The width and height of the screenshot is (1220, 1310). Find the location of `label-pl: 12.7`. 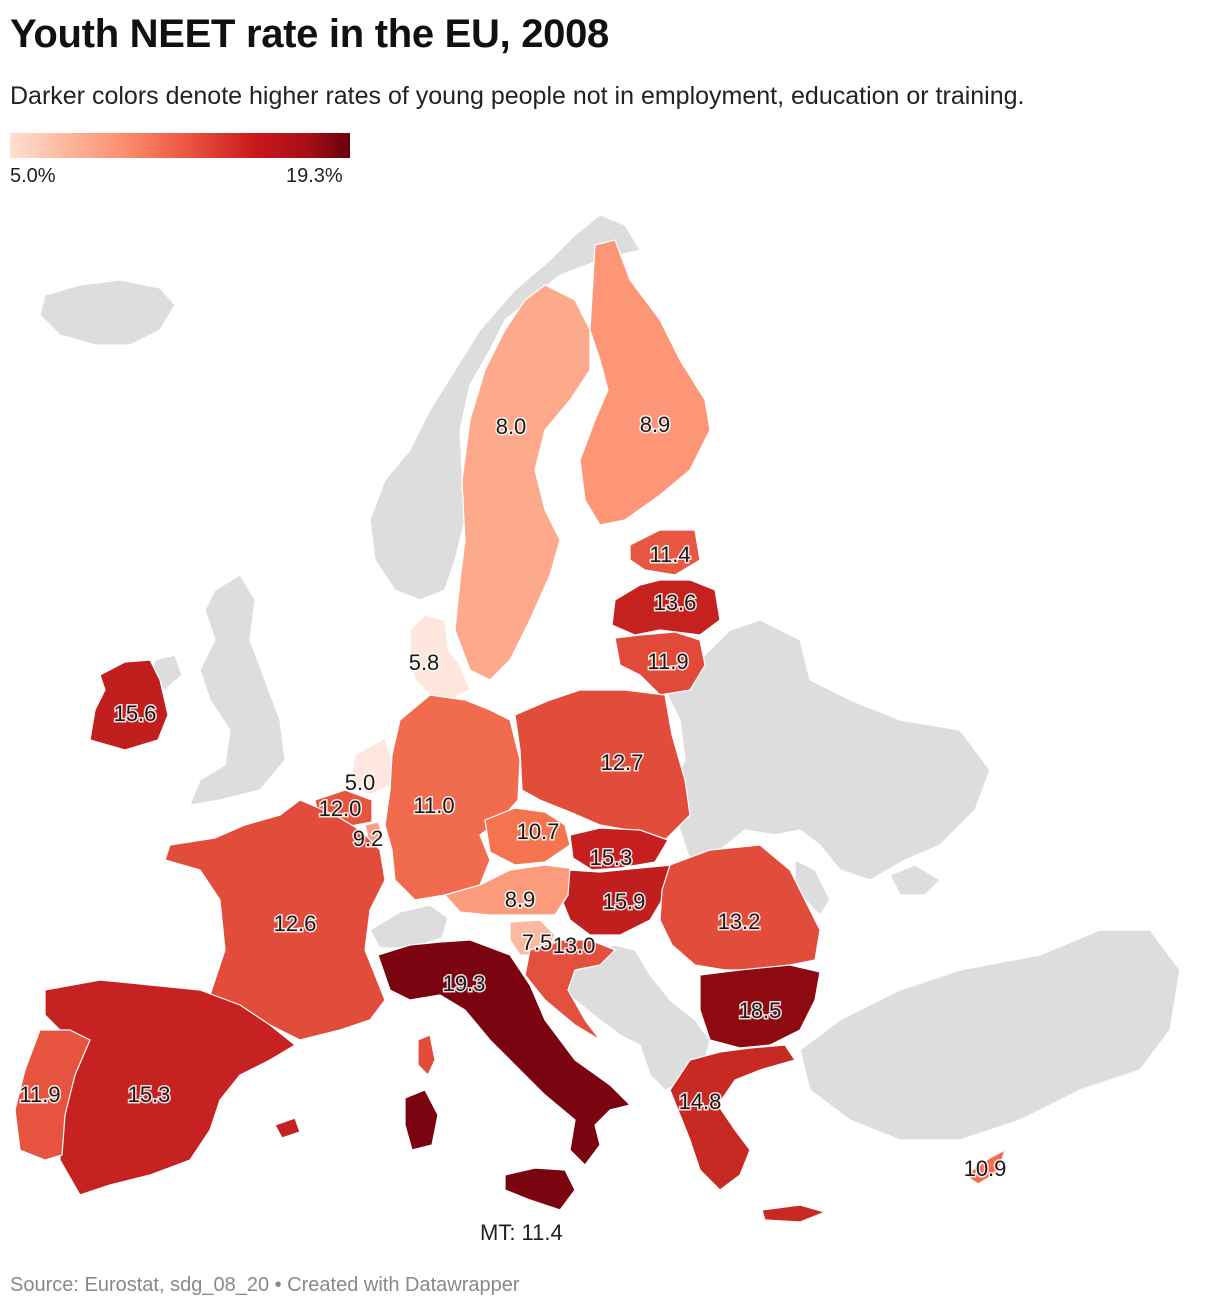

label-pl: 12.7 is located at coordinates (622, 762).